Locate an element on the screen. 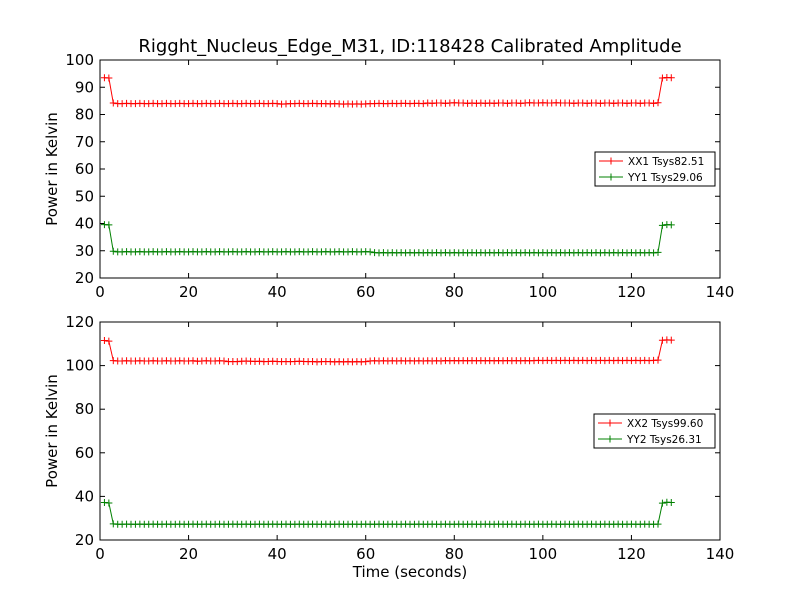 This screenshot has height=600, width=800. legend-entry-label: YY1 Tsys29.06 is located at coordinates (665, 178).